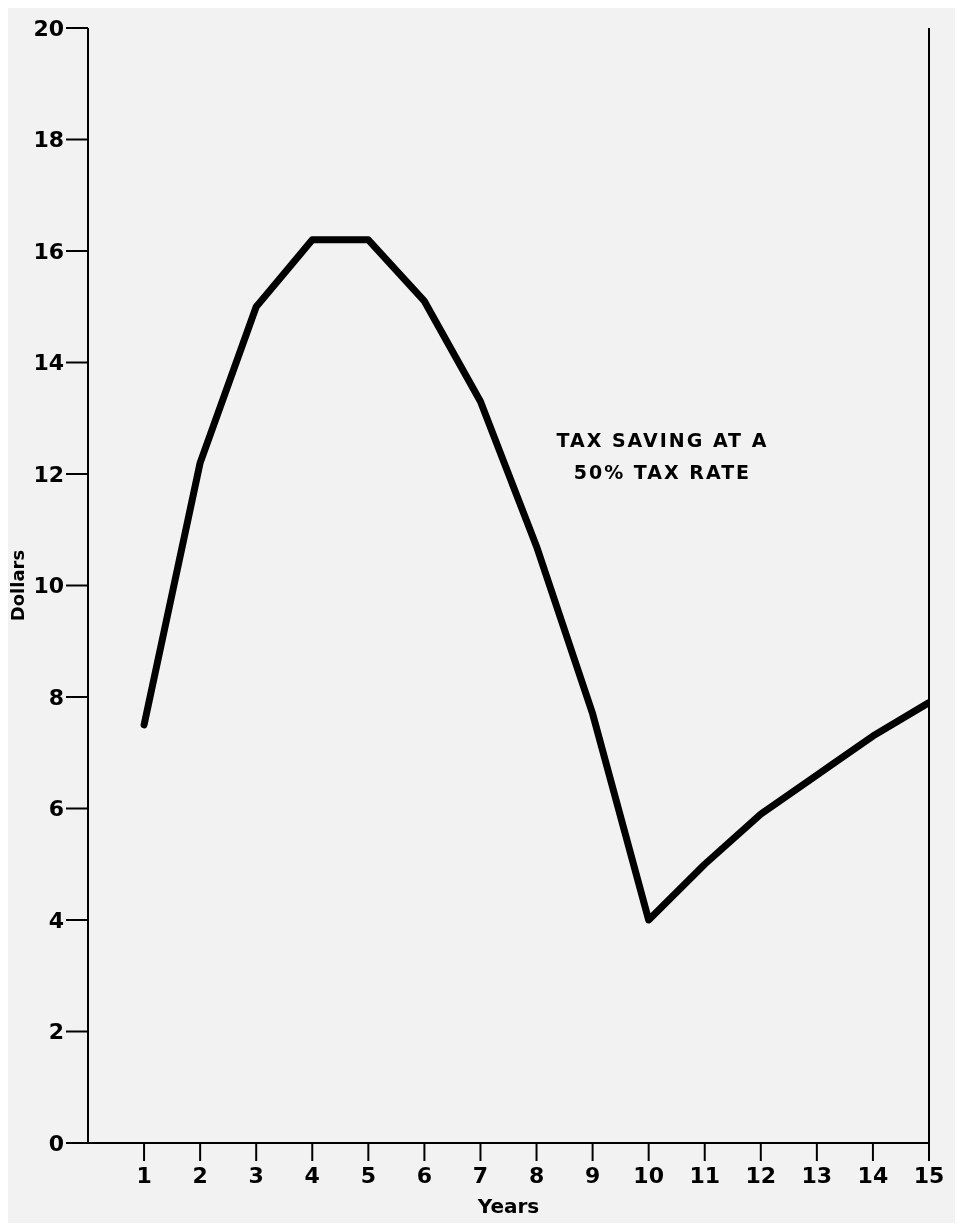  What do you see at coordinates (56, 1143) in the screenshot?
I see `y-tick-label: 0` at bounding box center [56, 1143].